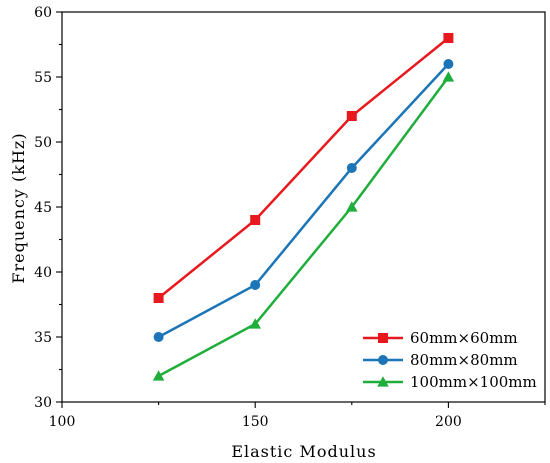  Describe the element at coordinates (43, 143) in the screenshot. I see `y-tick-label: 50` at that location.